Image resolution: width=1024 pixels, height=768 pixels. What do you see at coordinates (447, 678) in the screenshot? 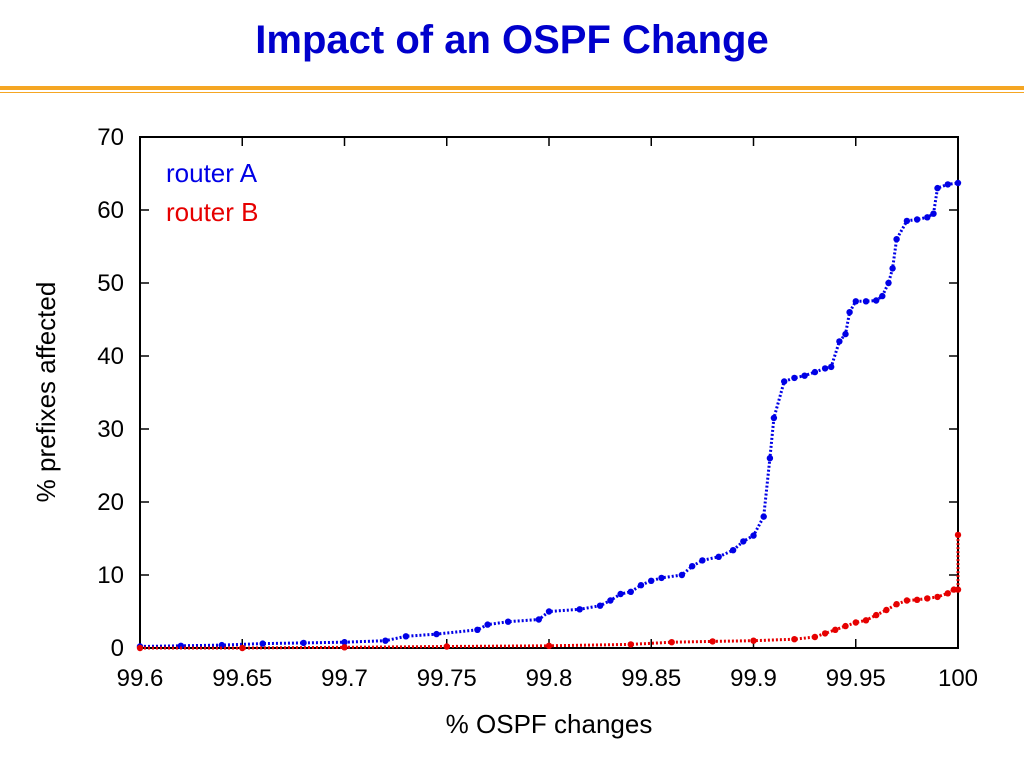
I see `x-tick-label: 99.75` at bounding box center [447, 678].